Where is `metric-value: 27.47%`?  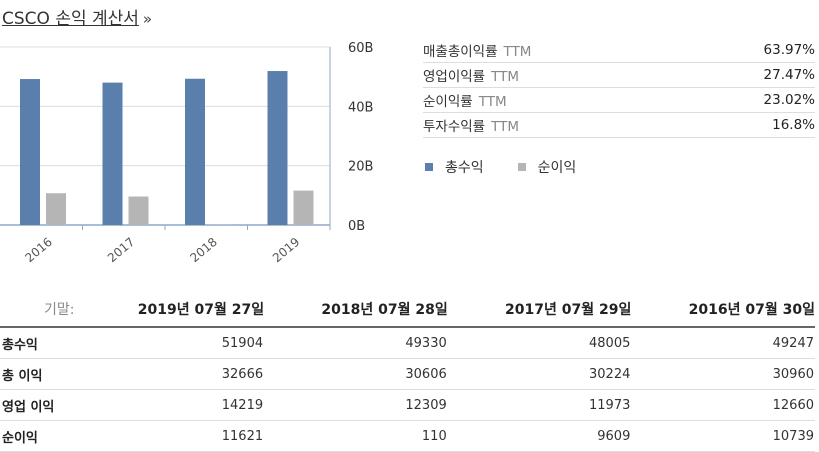
metric-value: 27.47% is located at coordinates (789, 75).